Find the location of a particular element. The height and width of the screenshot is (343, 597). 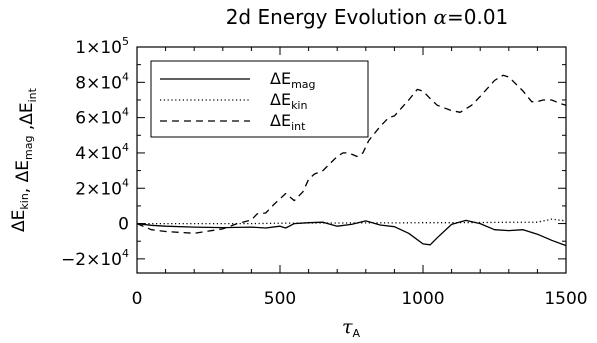

chart-title: 2d Energy Evolution α=0.01 is located at coordinates (367, 17).